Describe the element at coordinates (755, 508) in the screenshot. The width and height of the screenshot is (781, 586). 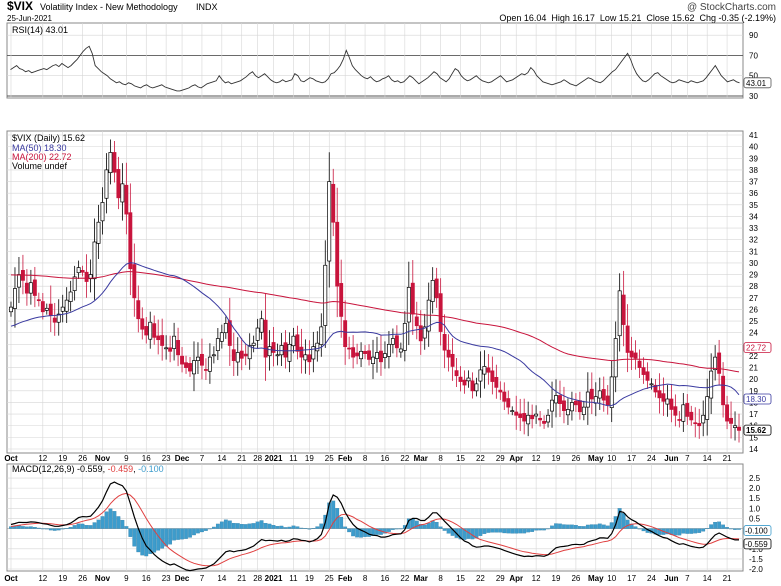
I see `macd-axis-label: 1.0` at that location.